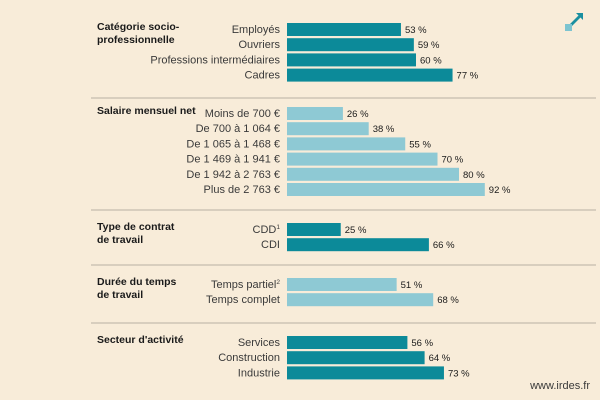 The width and height of the screenshot is (600, 400). I want to click on category-label-text: CDI, so click(270, 245).